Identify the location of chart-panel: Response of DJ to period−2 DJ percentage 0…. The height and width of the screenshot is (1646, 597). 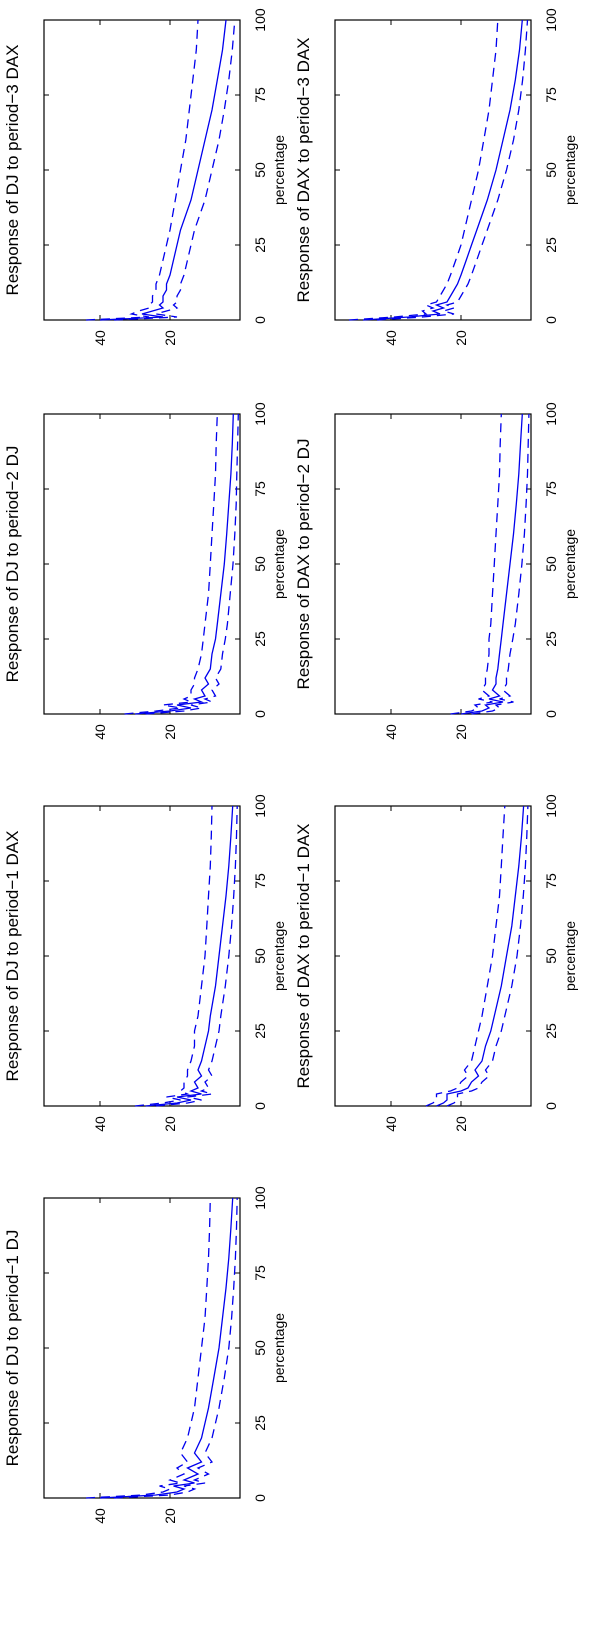
(145, 571).